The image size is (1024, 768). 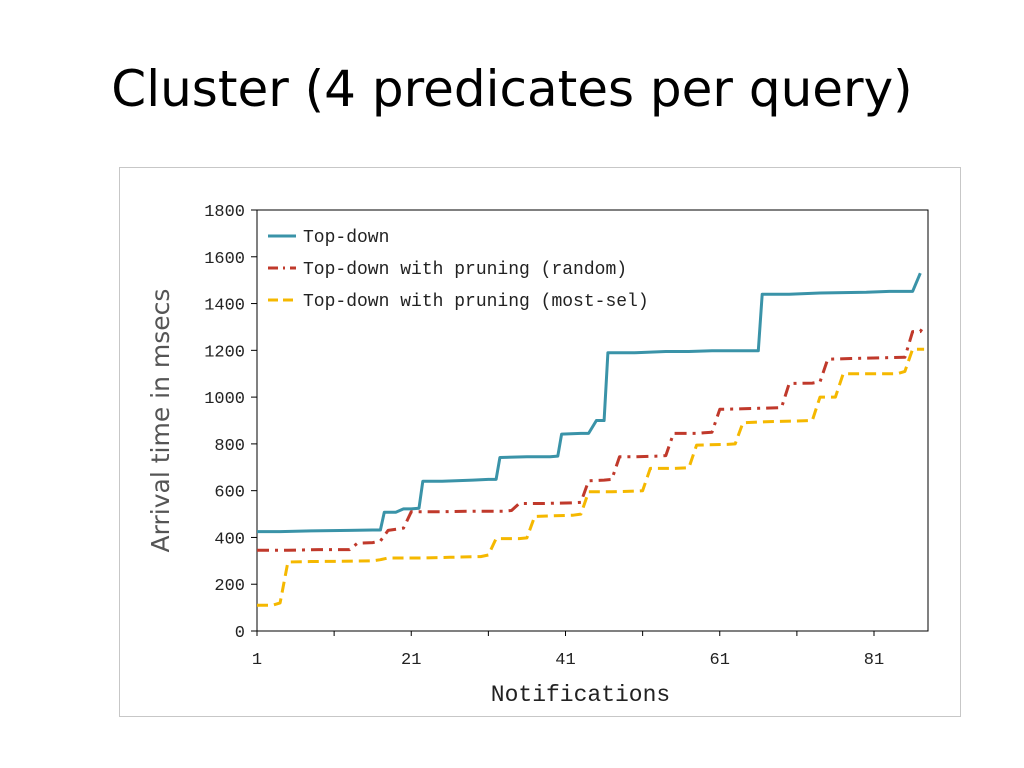 What do you see at coordinates (240, 633) in the screenshot?
I see `y-tick-label: 0` at bounding box center [240, 633].